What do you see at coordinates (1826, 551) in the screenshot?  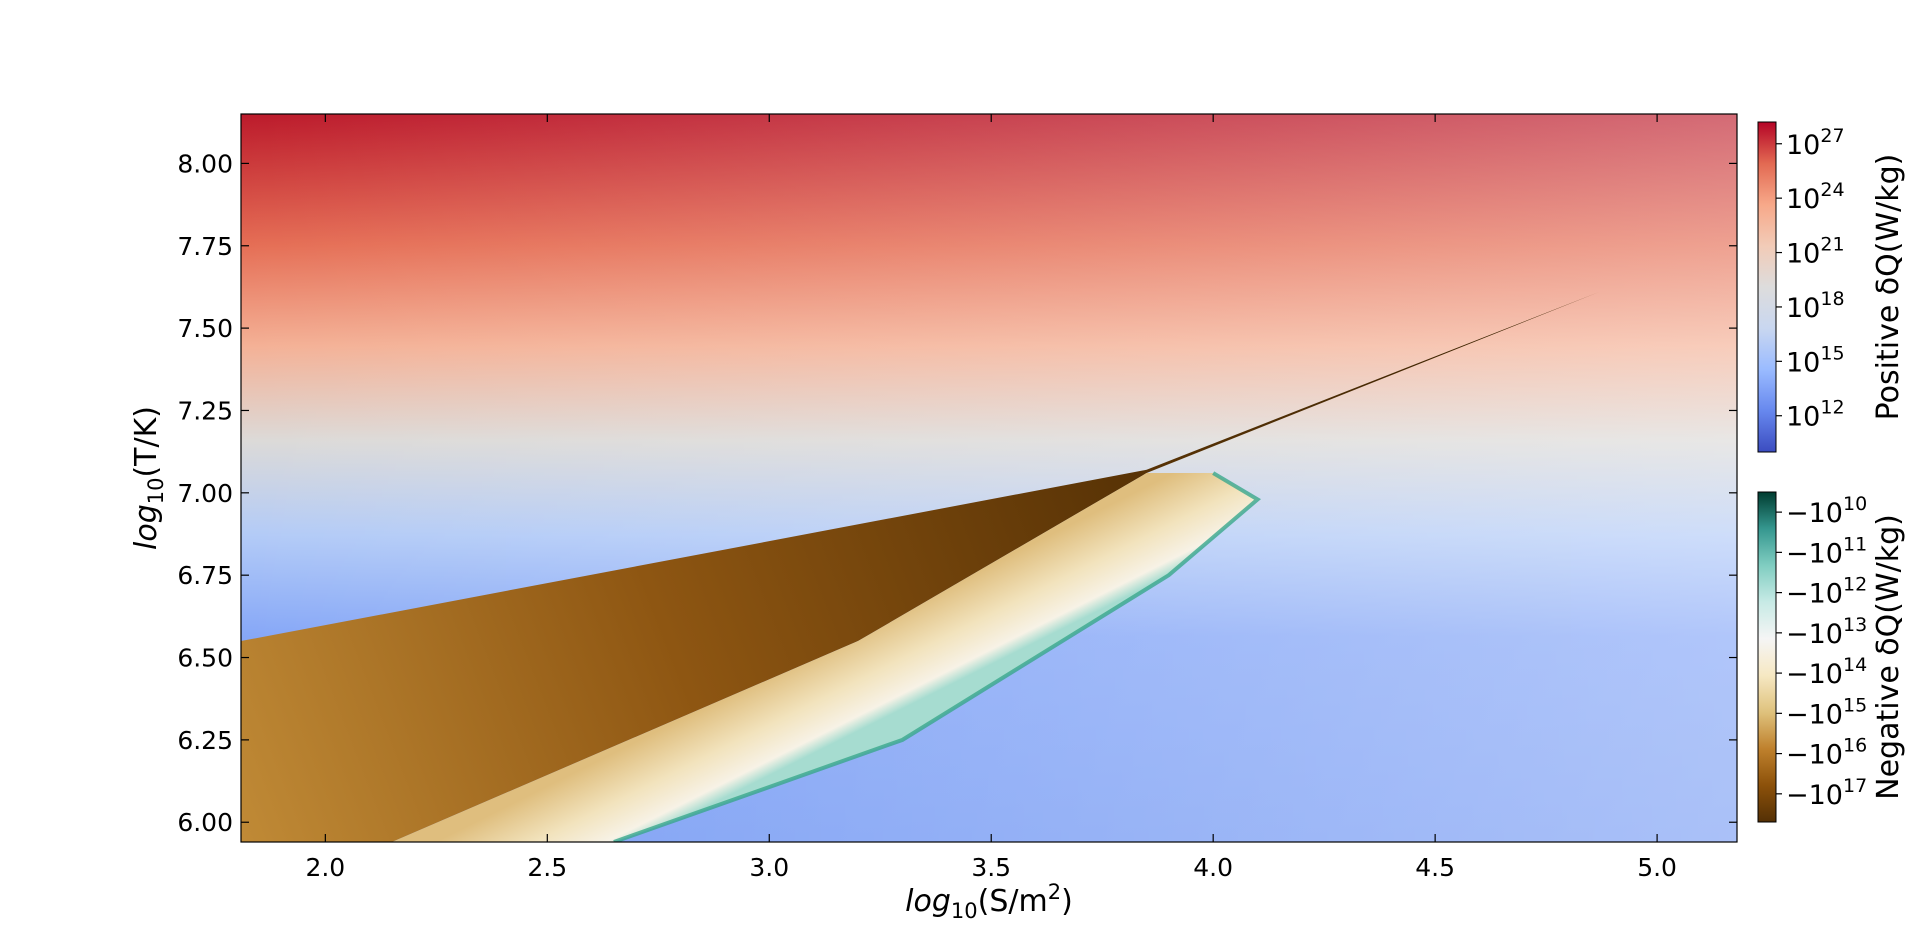 I see `colorbar-tick-label: −1011` at bounding box center [1826, 551].